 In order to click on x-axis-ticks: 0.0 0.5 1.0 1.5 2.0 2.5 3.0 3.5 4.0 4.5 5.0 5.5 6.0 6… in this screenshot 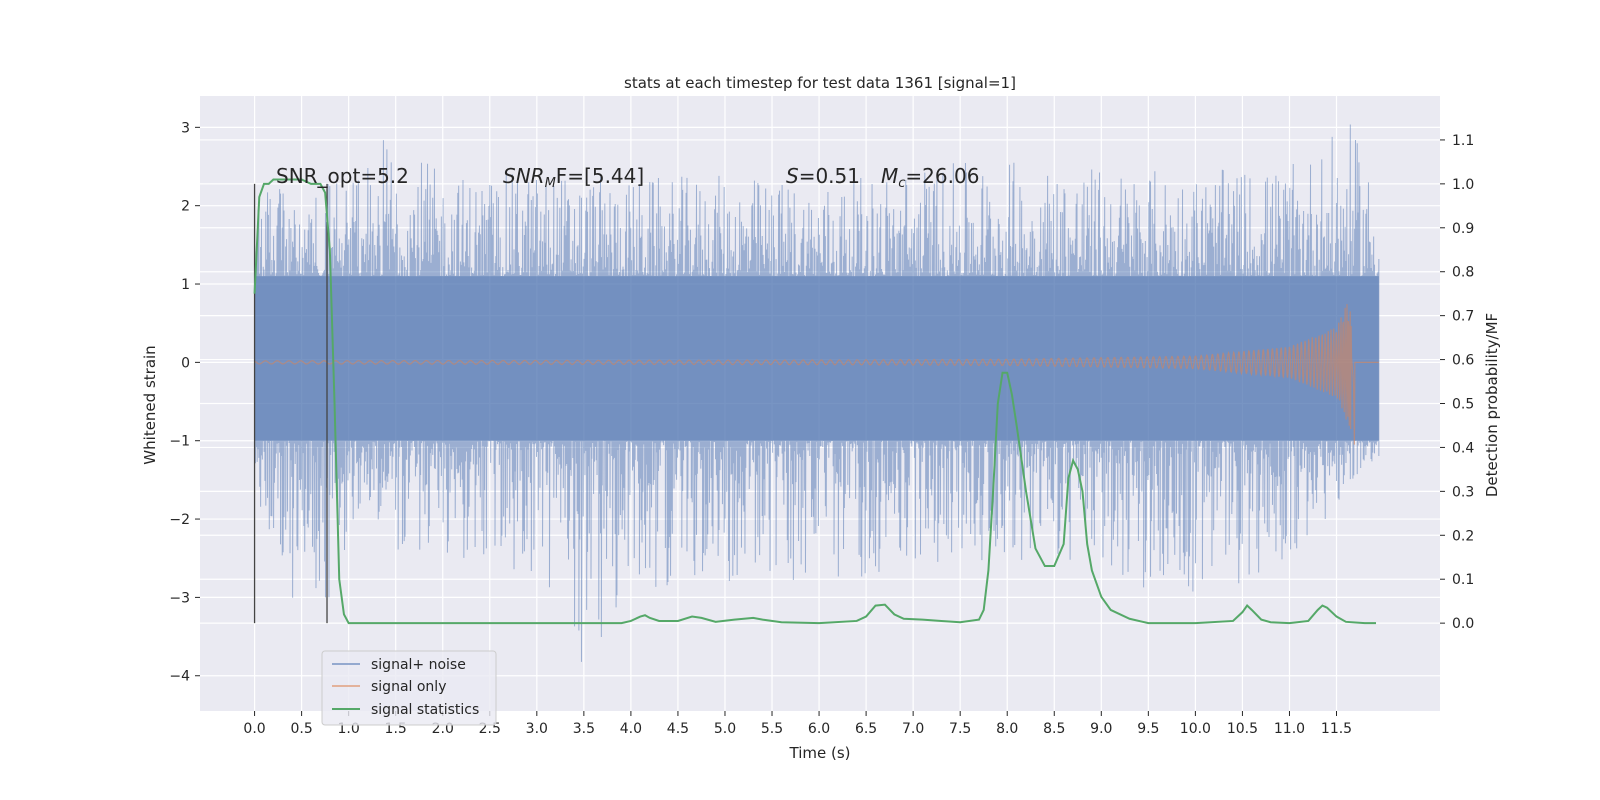, I will do `click(797, 724)`.